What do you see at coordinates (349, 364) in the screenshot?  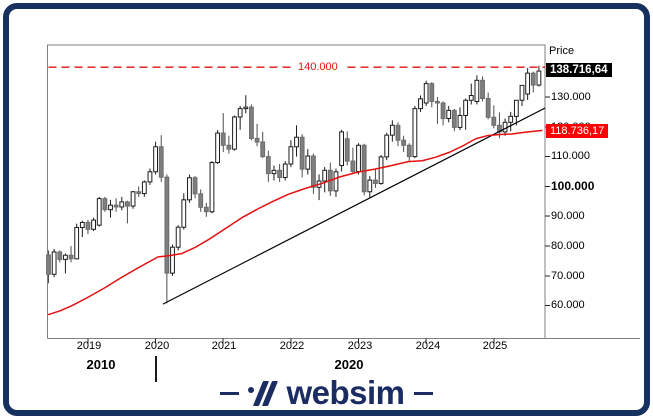 I see `decade-label: 2020` at bounding box center [349, 364].